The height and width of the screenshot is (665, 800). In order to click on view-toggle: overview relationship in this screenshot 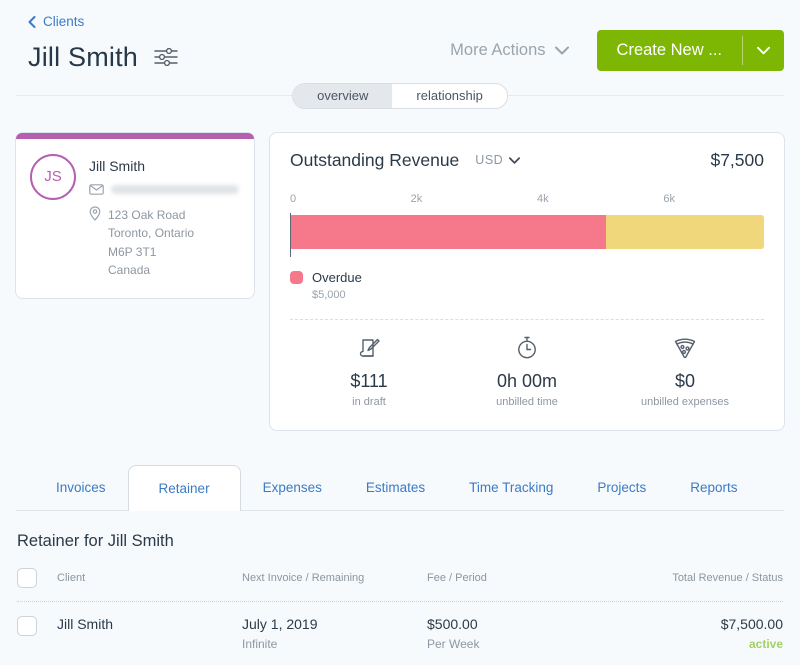, I will do `click(400, 95)`.